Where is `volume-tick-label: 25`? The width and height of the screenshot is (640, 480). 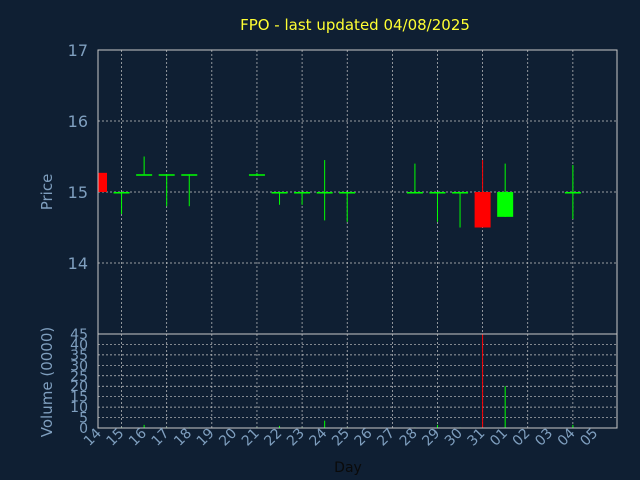 volume-tick-label: 25 is located at coordinates (79, 377).